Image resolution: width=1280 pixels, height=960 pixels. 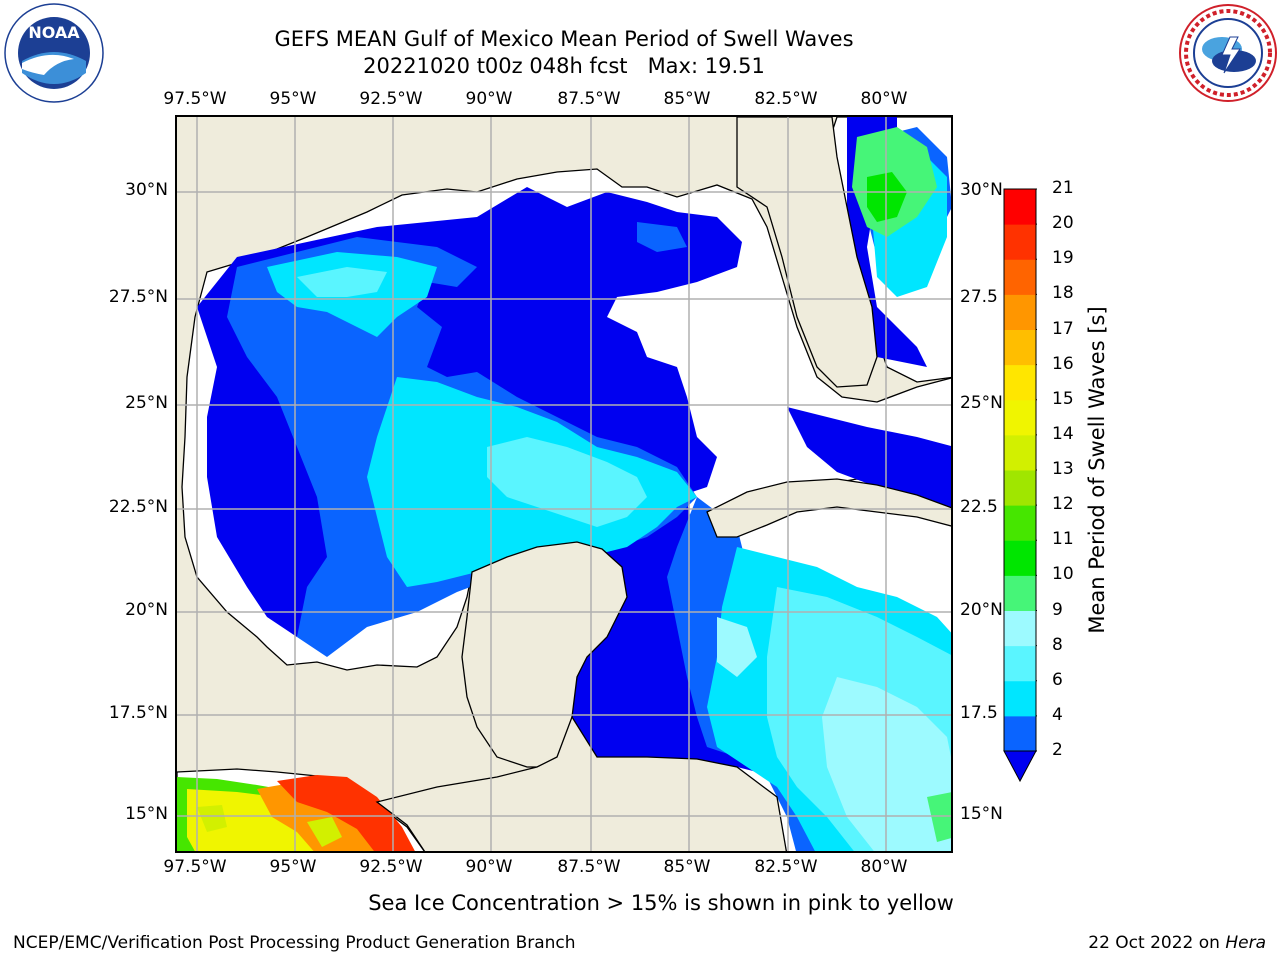 I want to click on colorbar-tick-label: 4, so click(x=1057, y=714).